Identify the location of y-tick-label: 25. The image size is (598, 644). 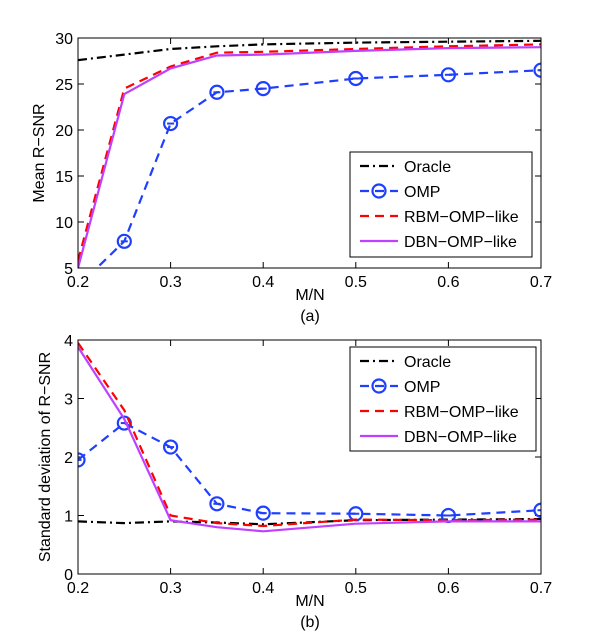
(64, 85).